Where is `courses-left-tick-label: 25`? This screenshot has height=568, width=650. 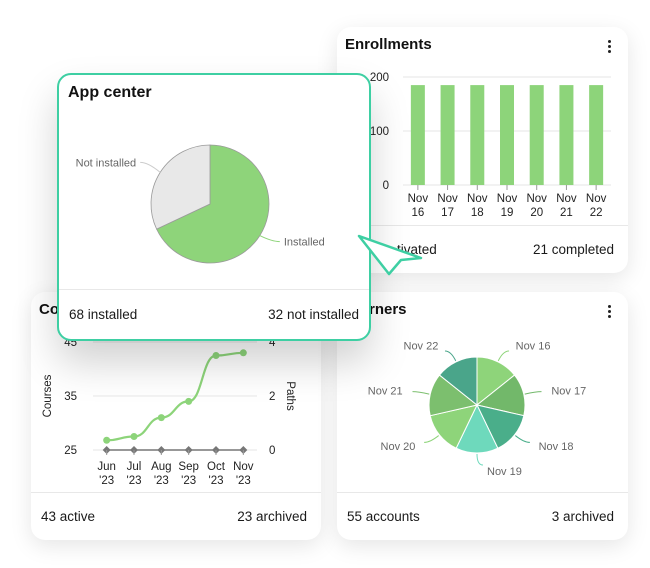
courses-left-tick-label: 25 is located at coordinates (70, 451).